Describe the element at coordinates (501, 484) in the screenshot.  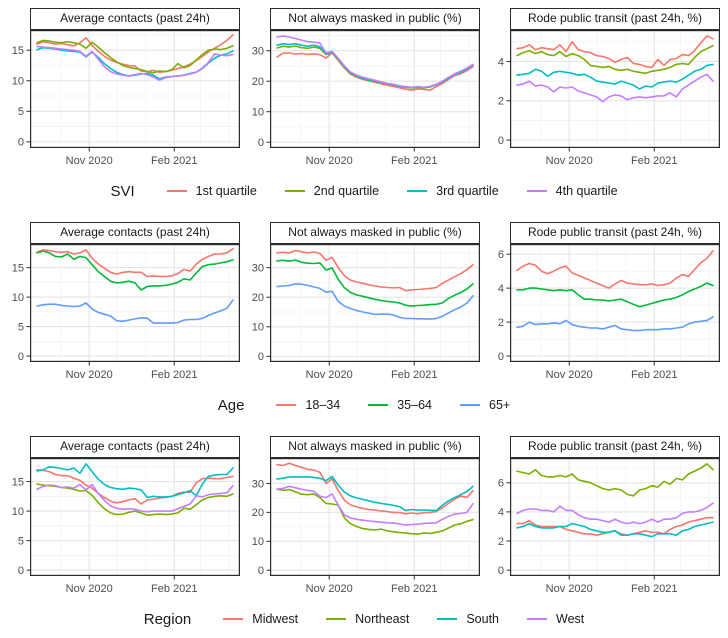
I see `svg-text: 6` at that location.